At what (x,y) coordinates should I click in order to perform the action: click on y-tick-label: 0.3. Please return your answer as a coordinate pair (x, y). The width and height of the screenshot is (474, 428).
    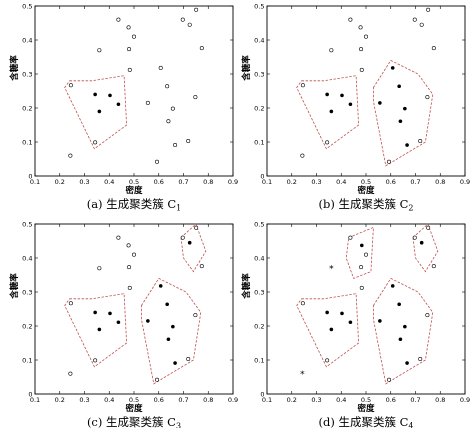
    Looking at the image, I should click on (27, 74).